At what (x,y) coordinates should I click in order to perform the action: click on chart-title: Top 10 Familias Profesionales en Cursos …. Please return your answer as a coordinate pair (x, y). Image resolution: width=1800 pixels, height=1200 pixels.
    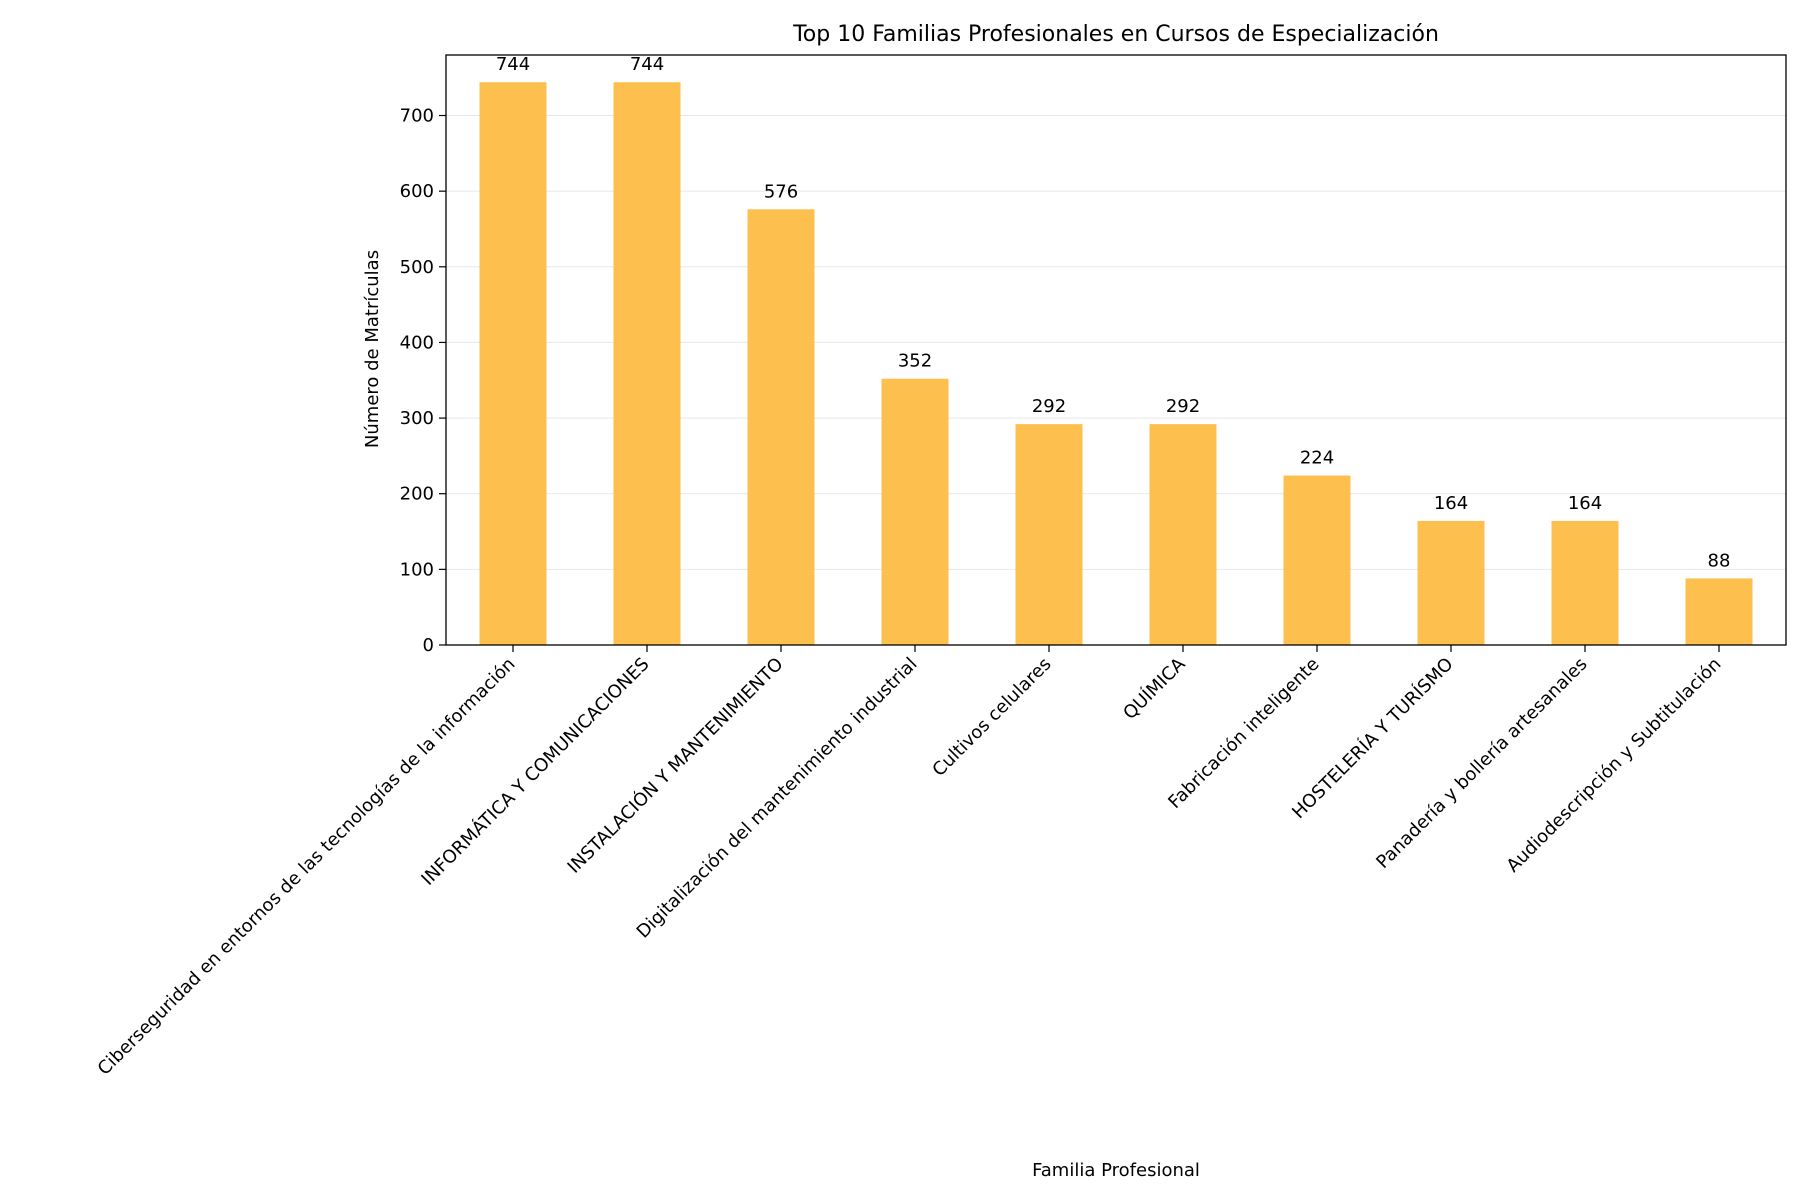
    Looking at the image, I should click on (1115, 34).